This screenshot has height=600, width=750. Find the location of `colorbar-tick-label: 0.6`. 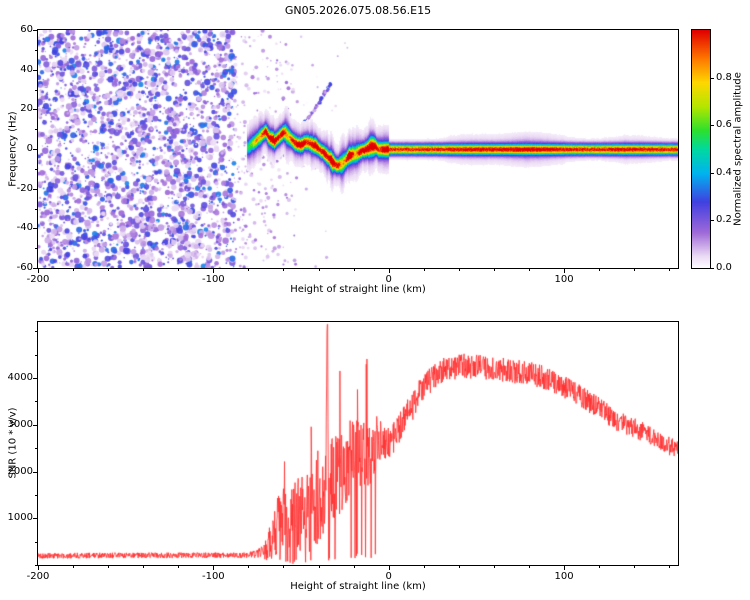

colorbar-tick-label: 0.6 is located at coordinates (724, 125).